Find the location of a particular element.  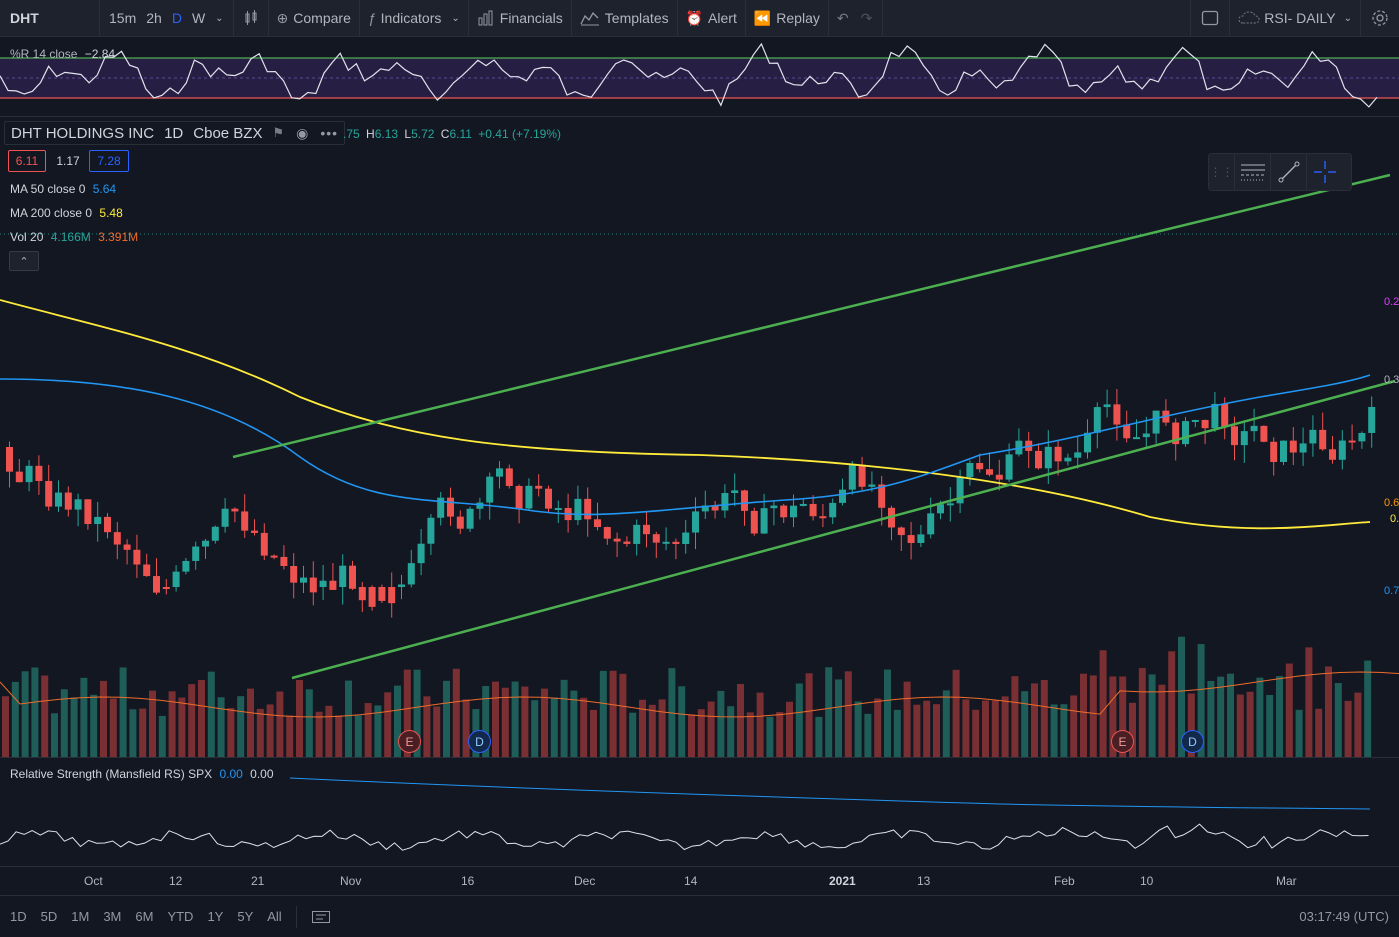

more-dots-icon: ••• is located at coordinates (329, 133).